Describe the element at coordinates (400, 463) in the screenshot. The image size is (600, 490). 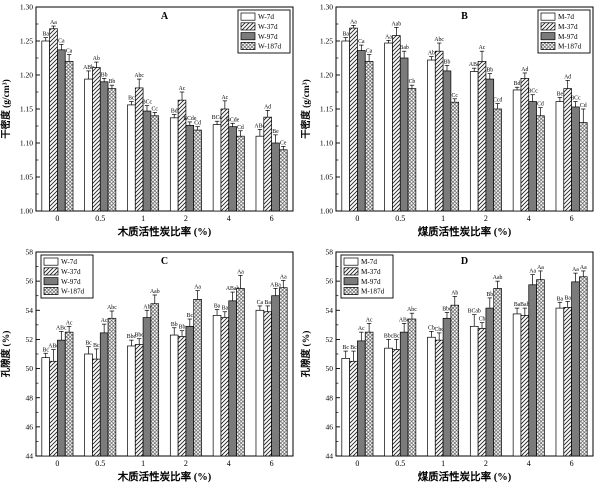
I see `x-tick-label: 0.5` at that location.